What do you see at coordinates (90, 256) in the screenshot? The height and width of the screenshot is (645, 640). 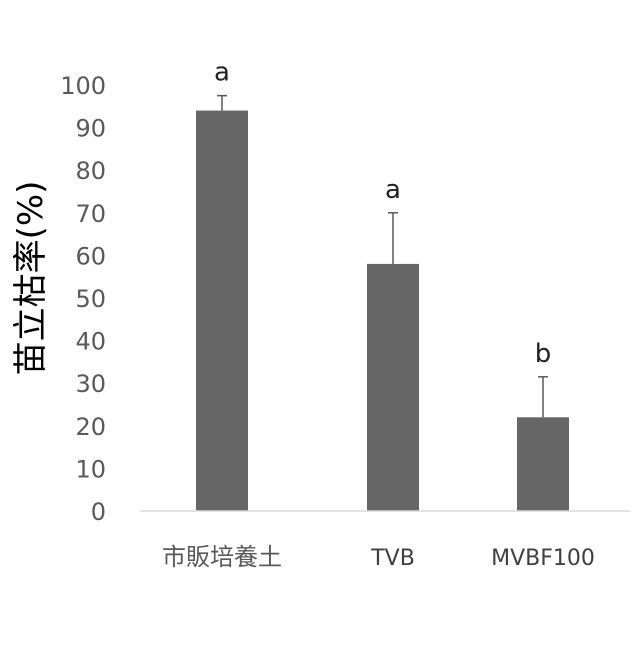 I see `y-tick-label: 60` at bounding box center [90, 256].